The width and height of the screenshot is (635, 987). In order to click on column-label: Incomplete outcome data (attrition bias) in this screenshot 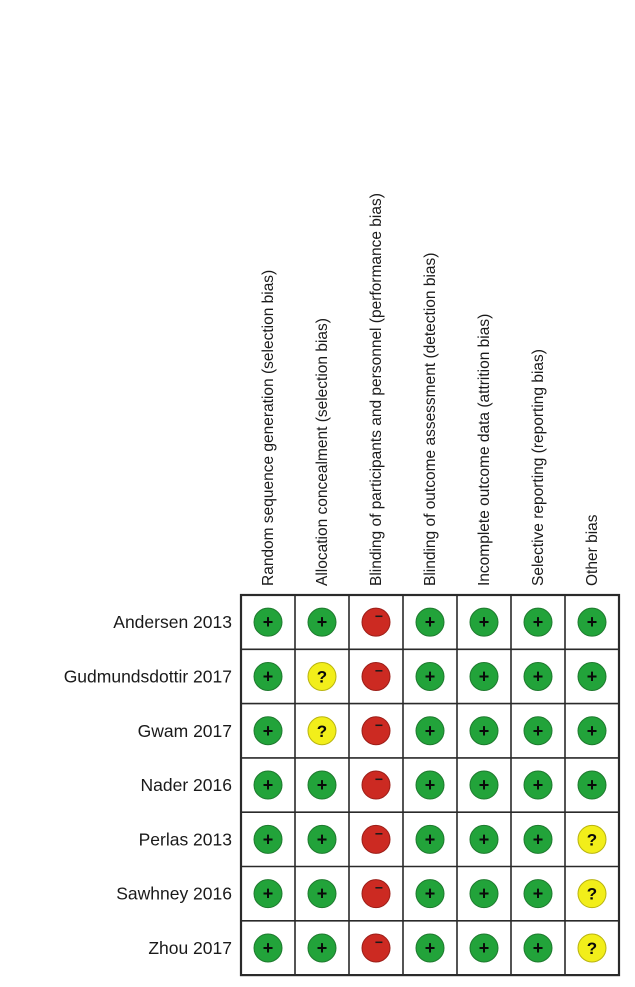, I will do `click(484, 450)`.